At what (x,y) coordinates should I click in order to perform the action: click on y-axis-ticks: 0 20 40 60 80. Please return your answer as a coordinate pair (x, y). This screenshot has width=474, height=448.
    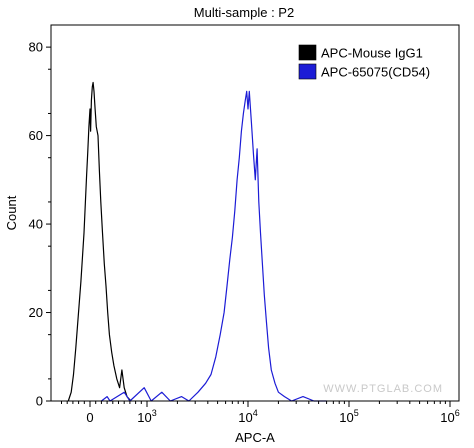
    Looking at the image, I should click on (40, 224).